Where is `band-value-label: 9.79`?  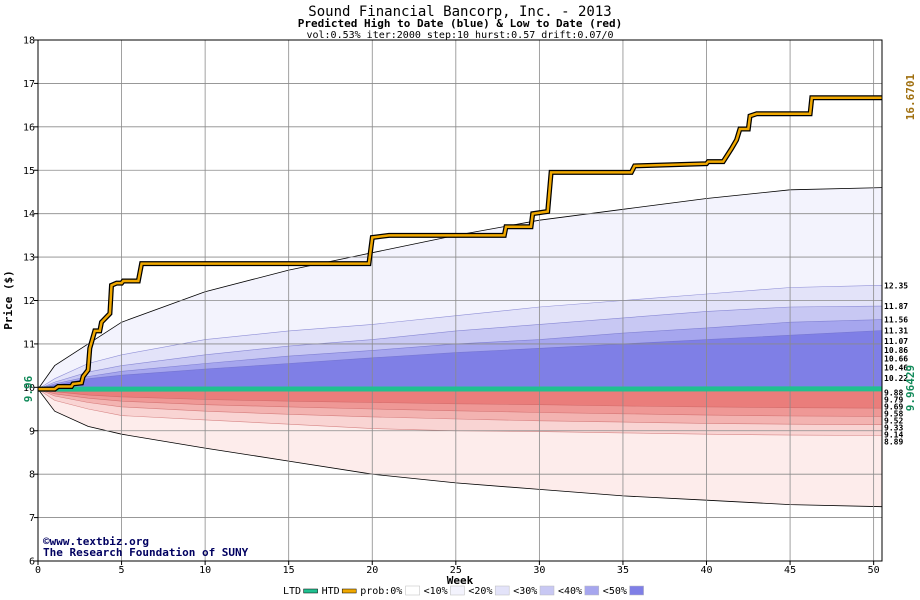
band-value-label: 9.79 is located at coordinates (893, 400).